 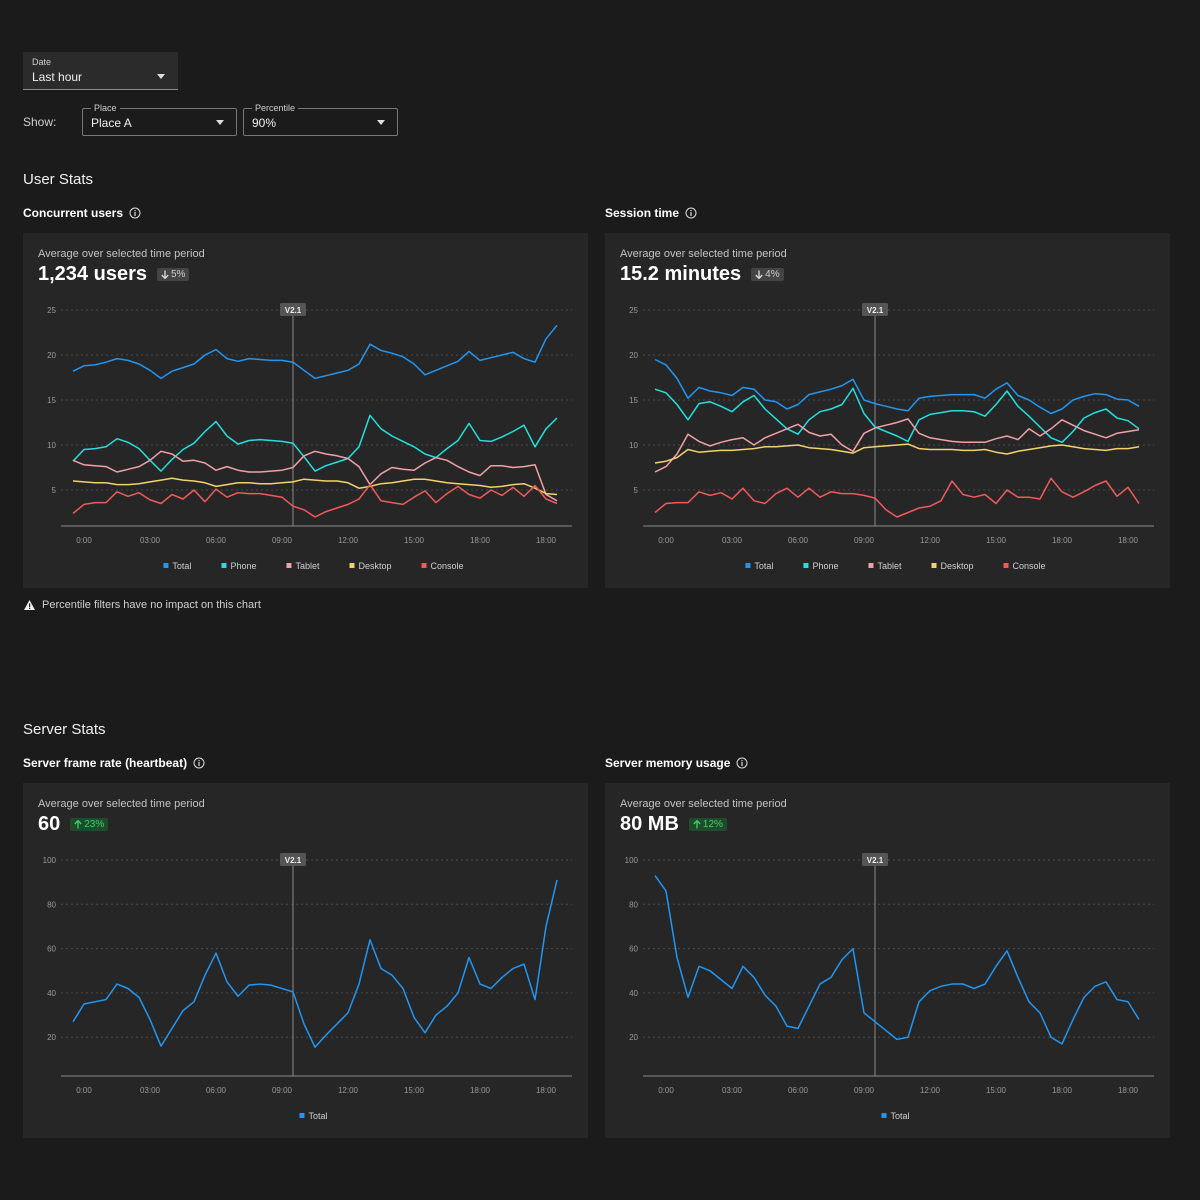 I want to click on change-label: 12%, so click(x=712, y=824).